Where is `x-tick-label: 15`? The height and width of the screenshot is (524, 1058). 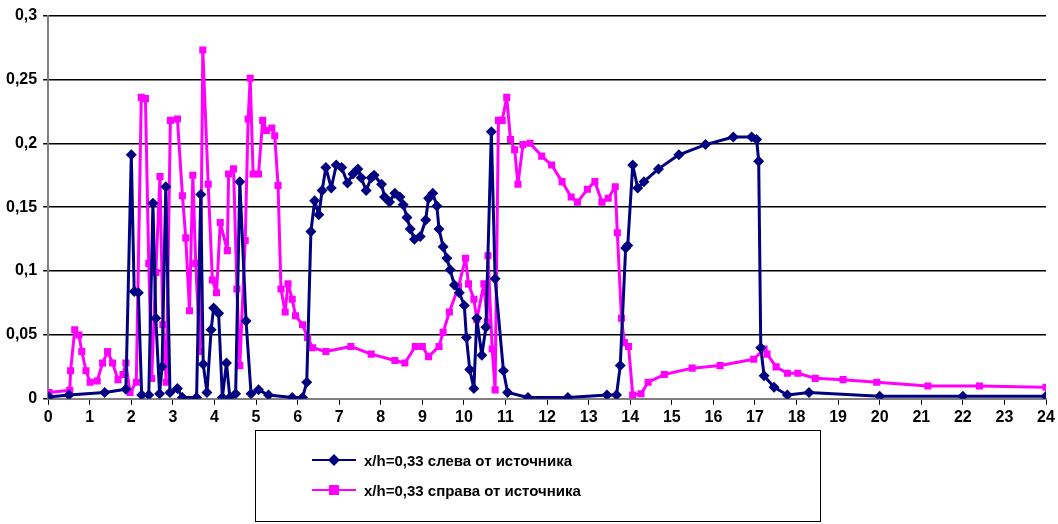 x-tick-label: 15 is located at coordinates (671, 416).